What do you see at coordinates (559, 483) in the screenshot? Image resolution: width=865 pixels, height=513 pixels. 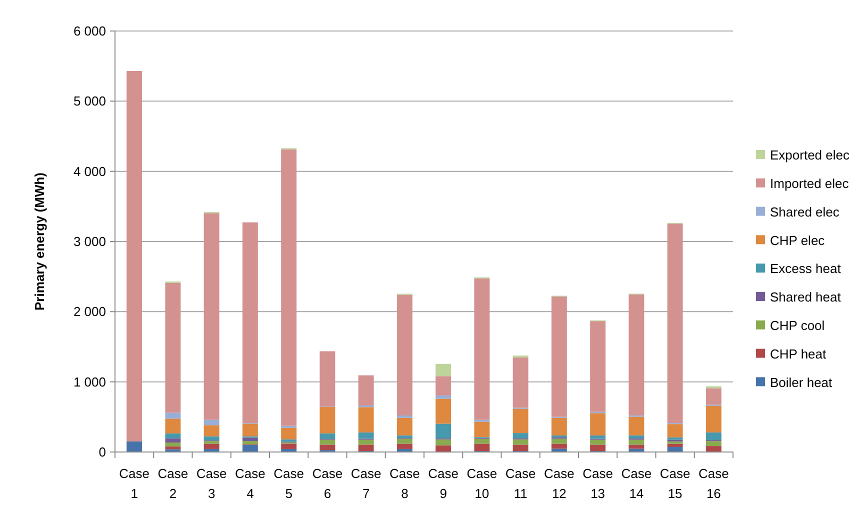 I see `x-tick-label: Case 12` at bounding box center [559, 483].